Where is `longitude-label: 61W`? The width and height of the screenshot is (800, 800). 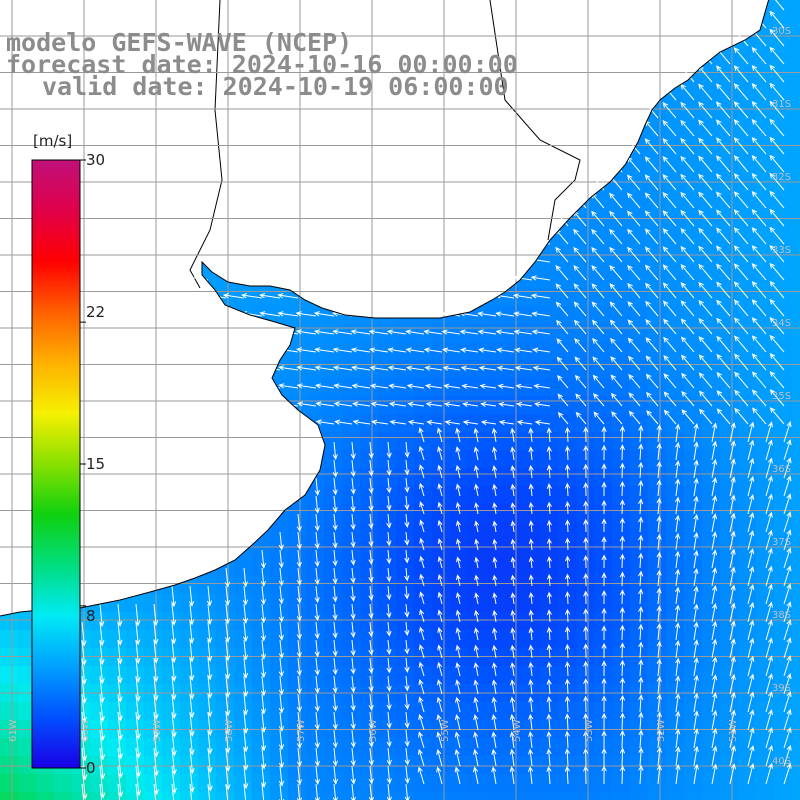 longitude-label: 61W is located at coordinates (13, 730).